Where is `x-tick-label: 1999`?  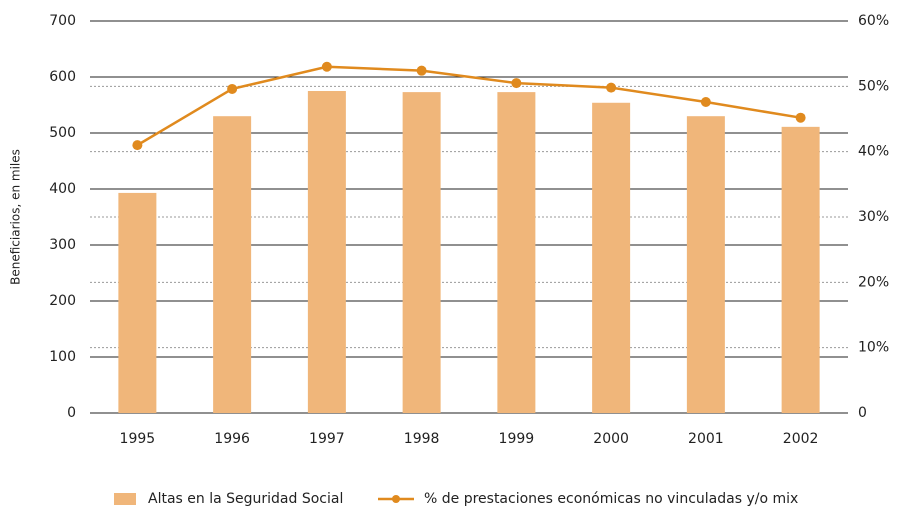
x-tick-label: 1999 is located at coordinates (517, 439).